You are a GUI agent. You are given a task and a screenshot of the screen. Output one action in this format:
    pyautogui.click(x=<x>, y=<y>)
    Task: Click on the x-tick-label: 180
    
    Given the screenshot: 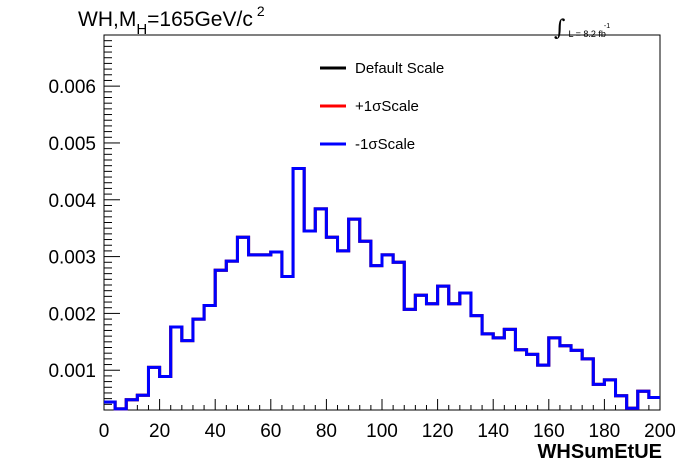 What is the action you would take?
    pyautogui.click(x=605, y=431)
    